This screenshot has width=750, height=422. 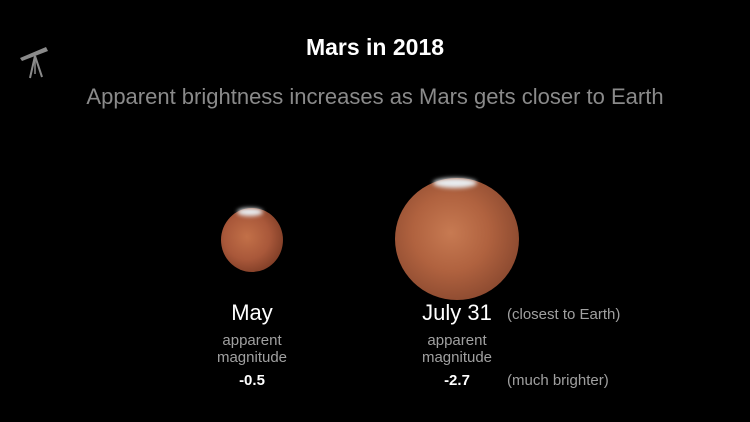 I want to click on page-title: Mars in 2018, so click(x=375, y=47).